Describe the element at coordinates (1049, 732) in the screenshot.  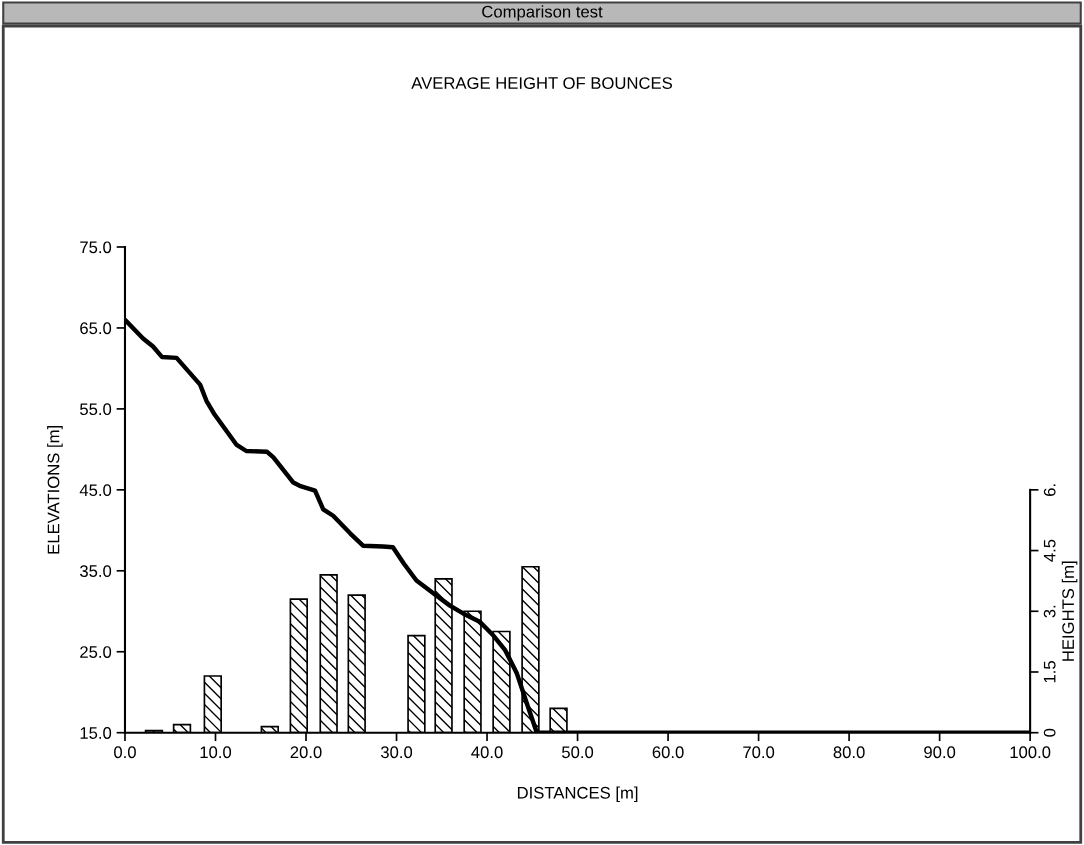
I see `y2-tick-label: 0` at that location.